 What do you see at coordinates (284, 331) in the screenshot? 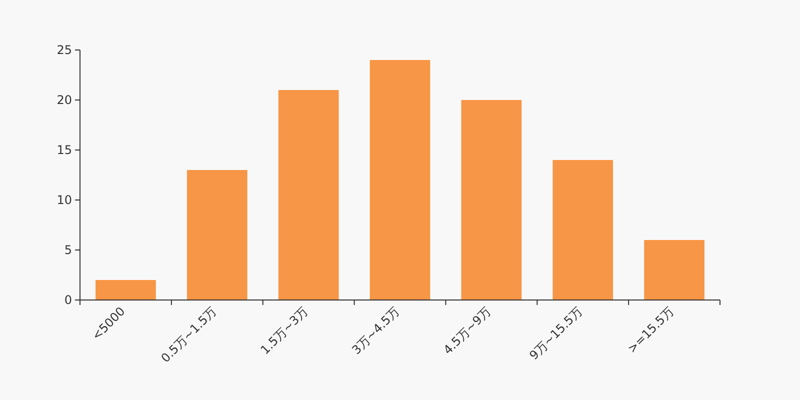
I see `x-tick-label: 1.5万~3万` at bounding box center [284, 331].